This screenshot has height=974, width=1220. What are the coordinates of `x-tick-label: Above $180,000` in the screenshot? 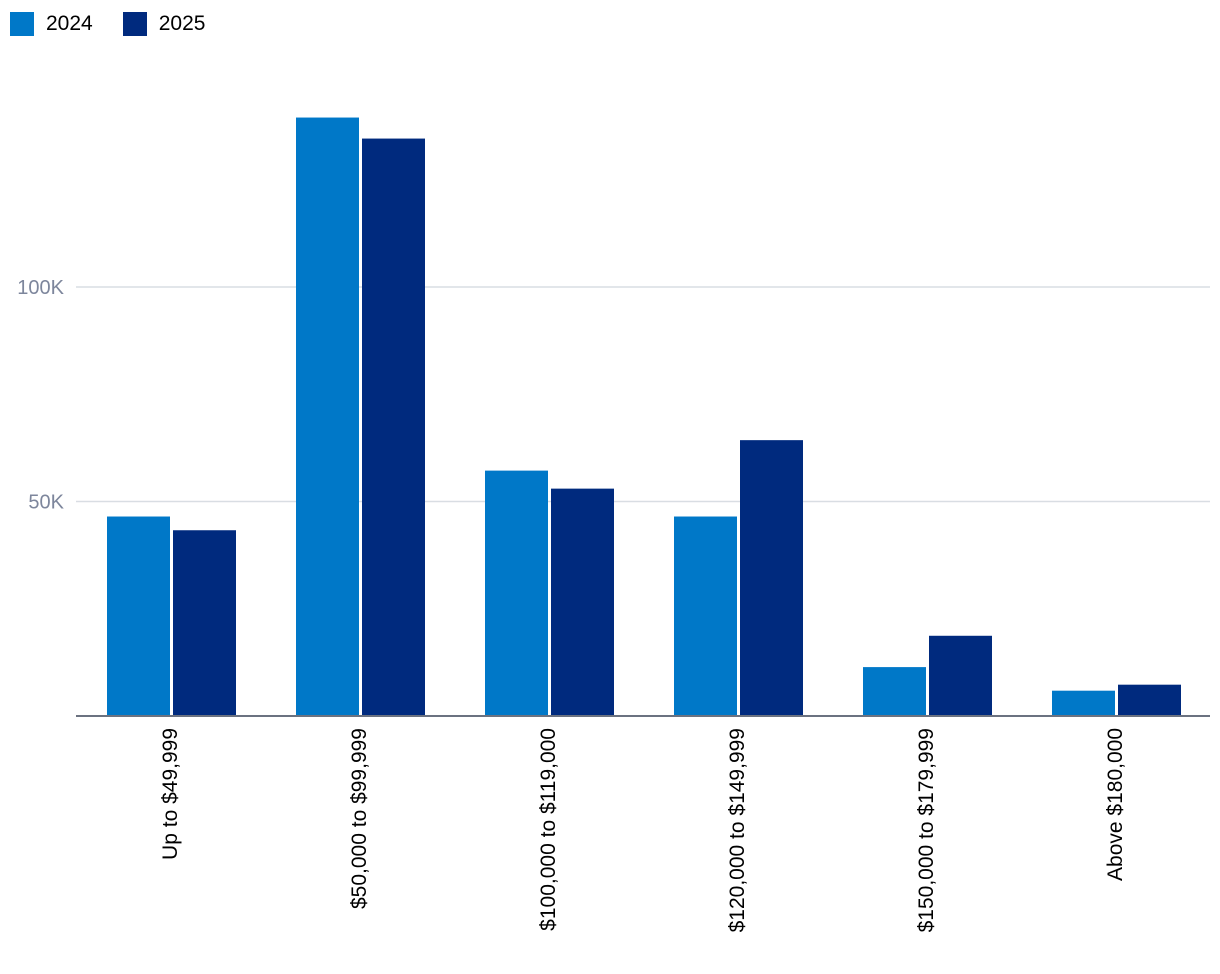 It's located at (1115, 804).